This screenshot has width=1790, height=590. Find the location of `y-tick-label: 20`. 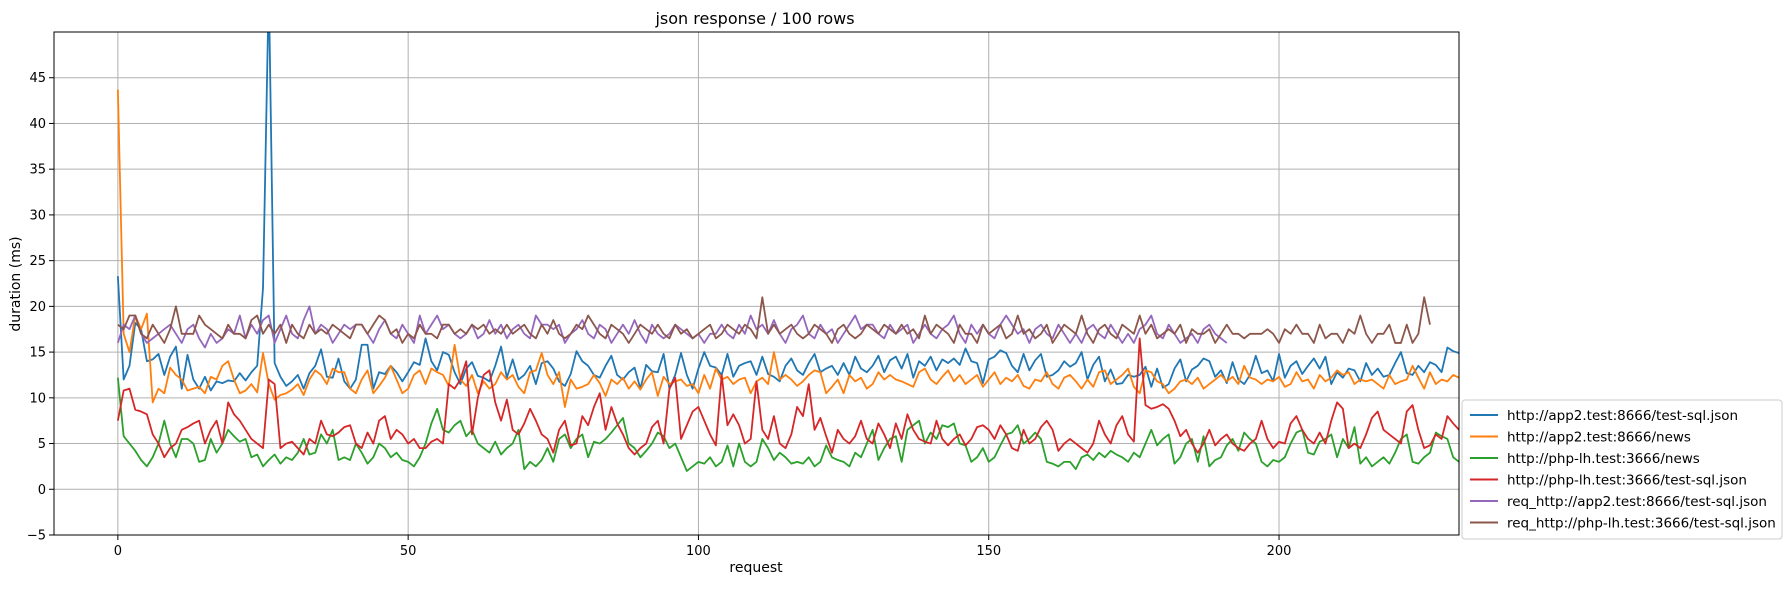

y-tick-label: 20 is located at coordinates (37, 307).